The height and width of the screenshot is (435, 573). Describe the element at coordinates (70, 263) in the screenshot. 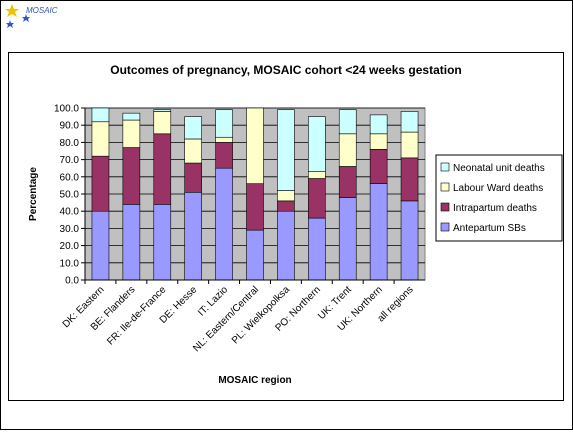

I see `y-tick-label: 10.0` at that location.